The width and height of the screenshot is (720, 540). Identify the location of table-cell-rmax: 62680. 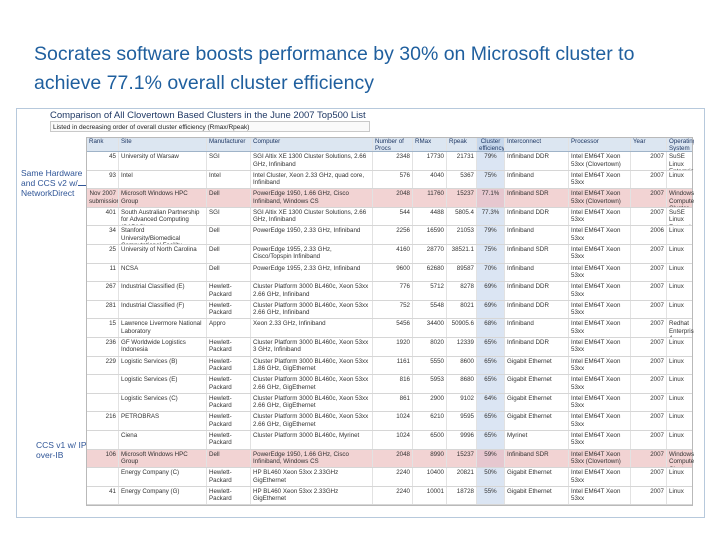
(430, 272).